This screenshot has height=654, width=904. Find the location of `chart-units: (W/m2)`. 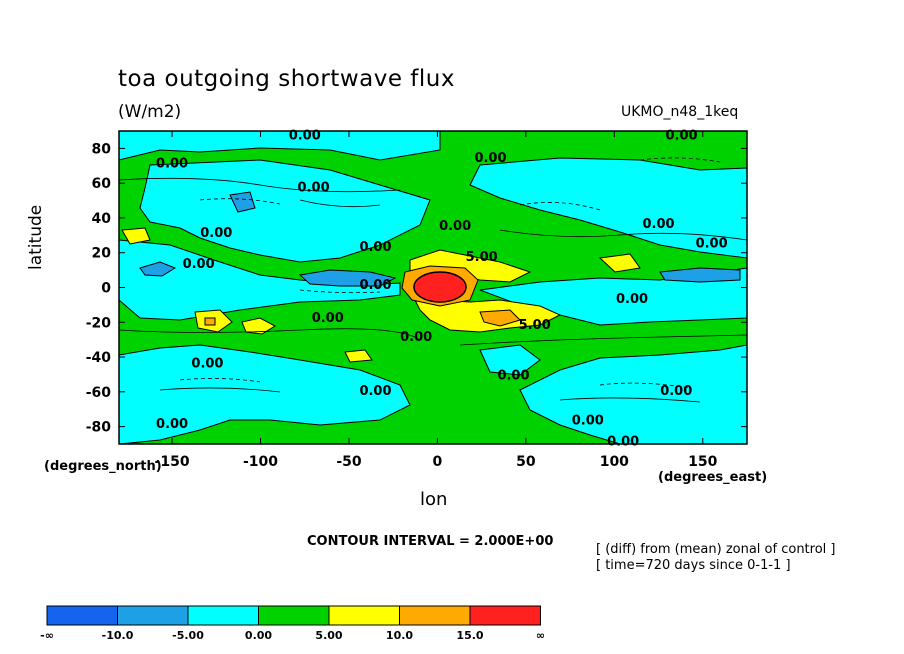

chart-units: (W/m2) is located at coordinates (150, 112).